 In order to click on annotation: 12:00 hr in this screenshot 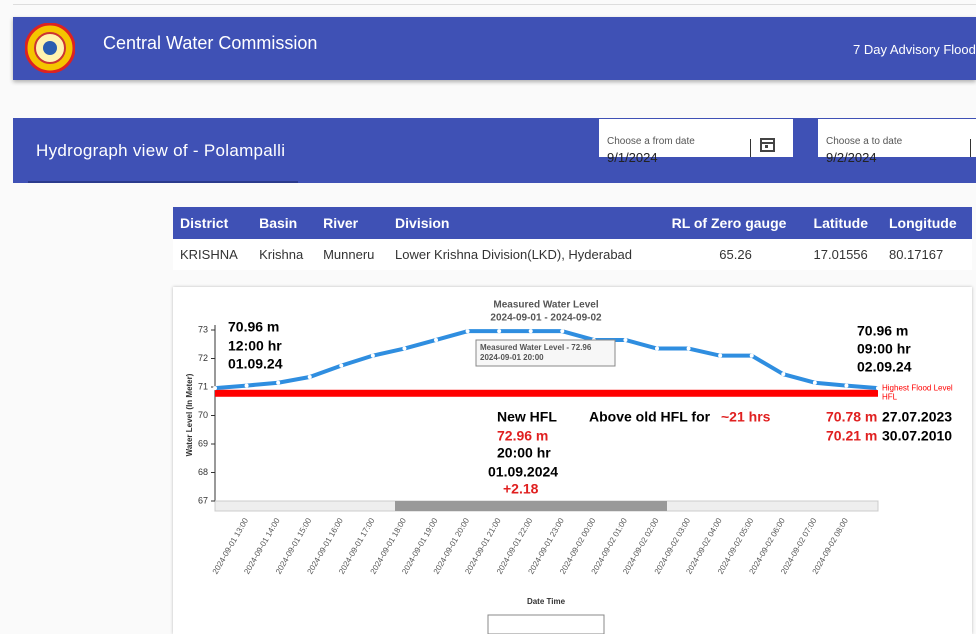, I will do `click(255, 346)`.